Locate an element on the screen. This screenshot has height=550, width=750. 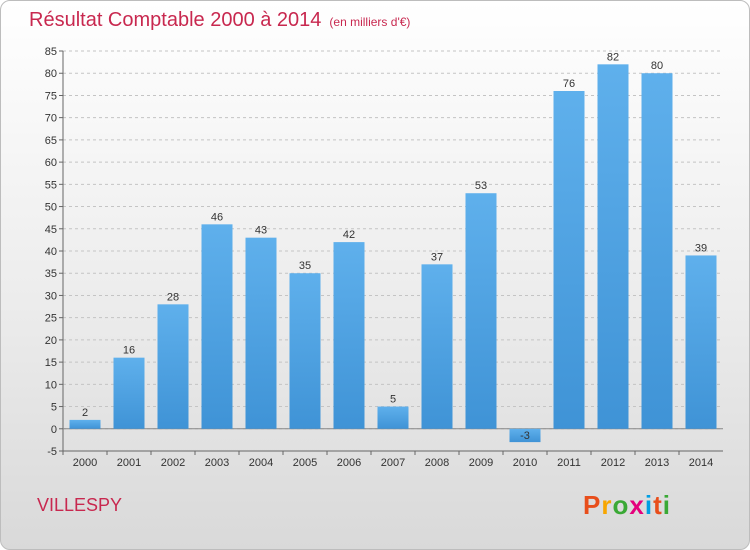
y-tick-label: 0 is located at coordinates (54, 430).